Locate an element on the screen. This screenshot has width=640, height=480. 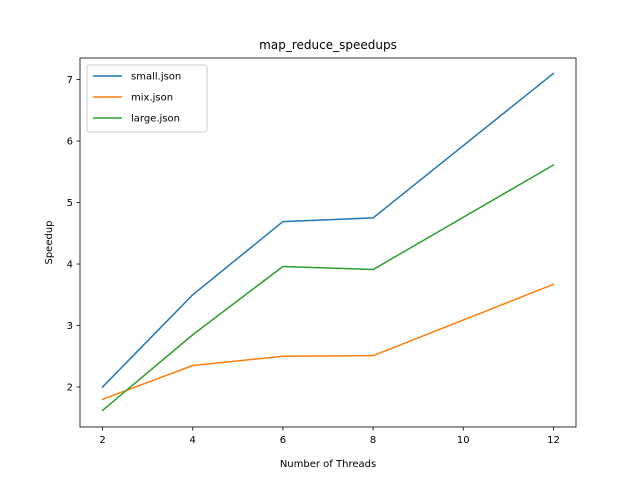
x-tick-label: 4 is located at coordinates (193, 440).